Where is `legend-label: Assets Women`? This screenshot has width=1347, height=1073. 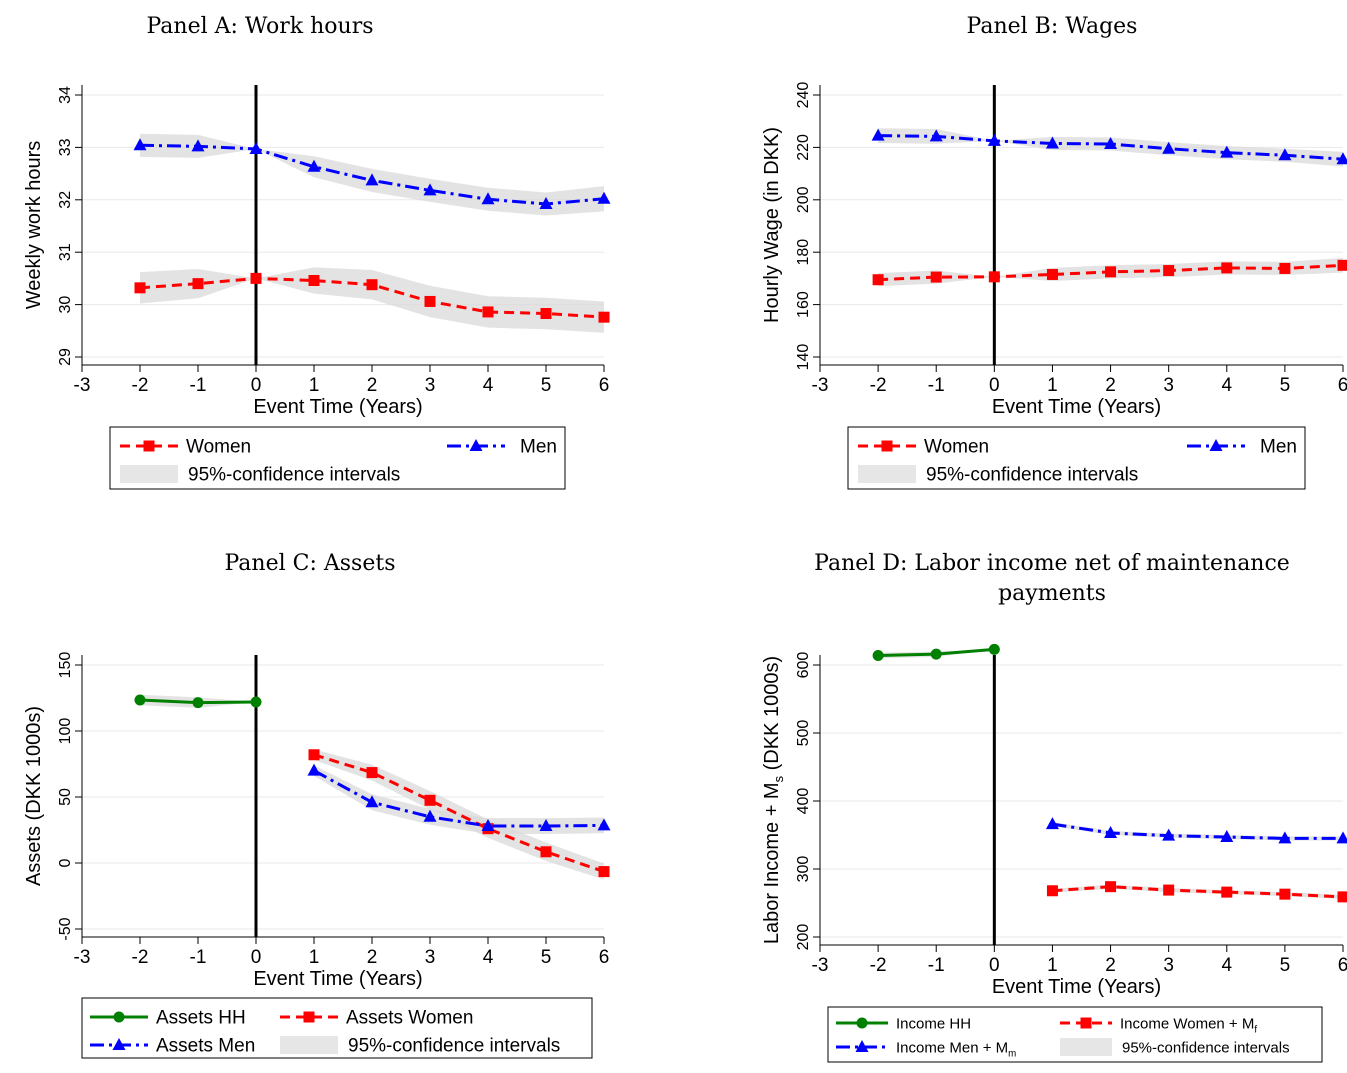
legend-label: Assets Women is located at coordinates (409, 1018).